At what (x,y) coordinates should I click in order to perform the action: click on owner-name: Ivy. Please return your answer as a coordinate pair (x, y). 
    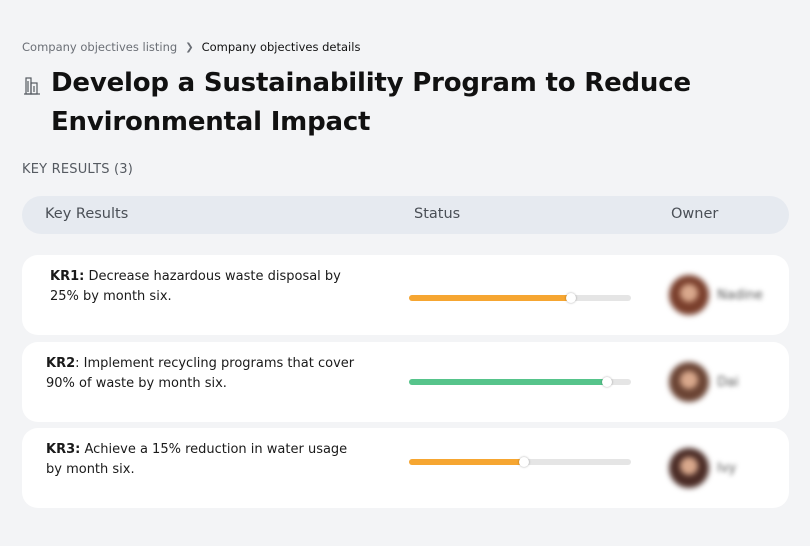
    Looking at the image, I should click on (727, 468).